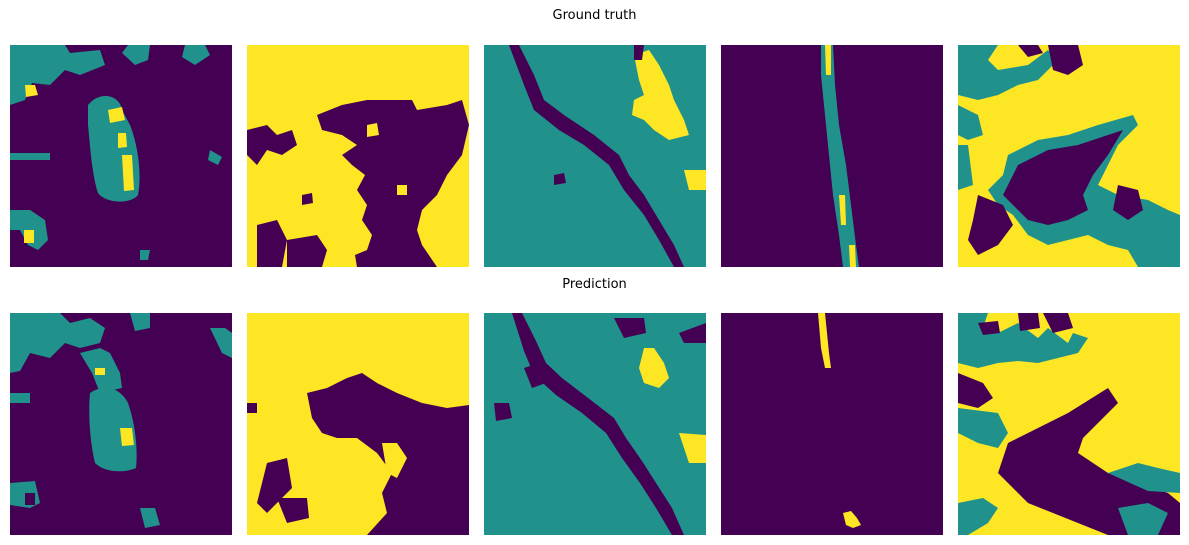  I want to click on prediction-title: Prediction, so click(594, 284).